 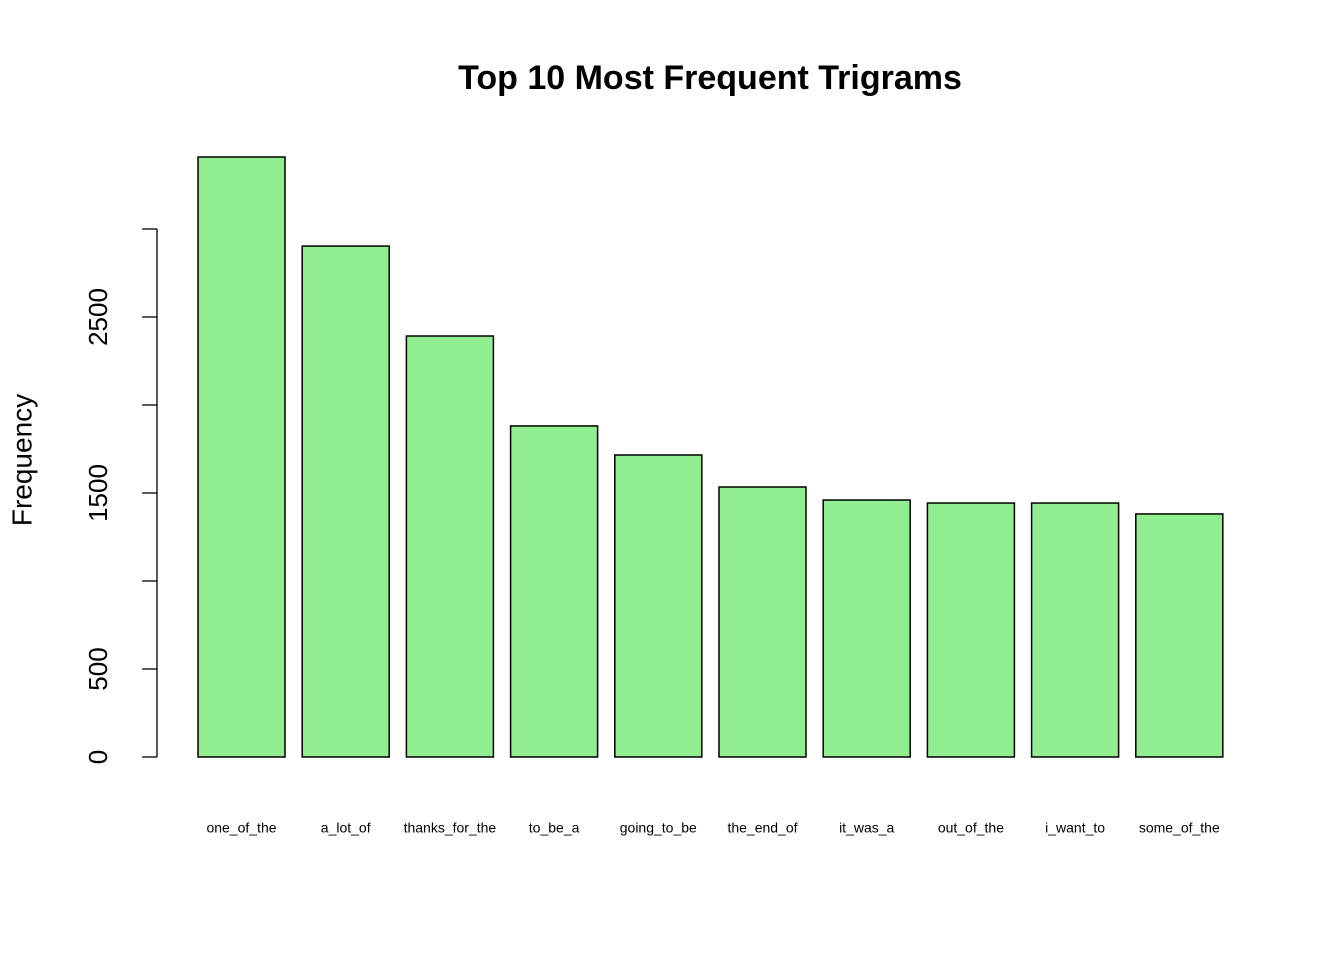 What do you see at coordinates (98, 493) in the screenshot?
I see `y-tick-label: 1500` at bounding box center [98, 493].